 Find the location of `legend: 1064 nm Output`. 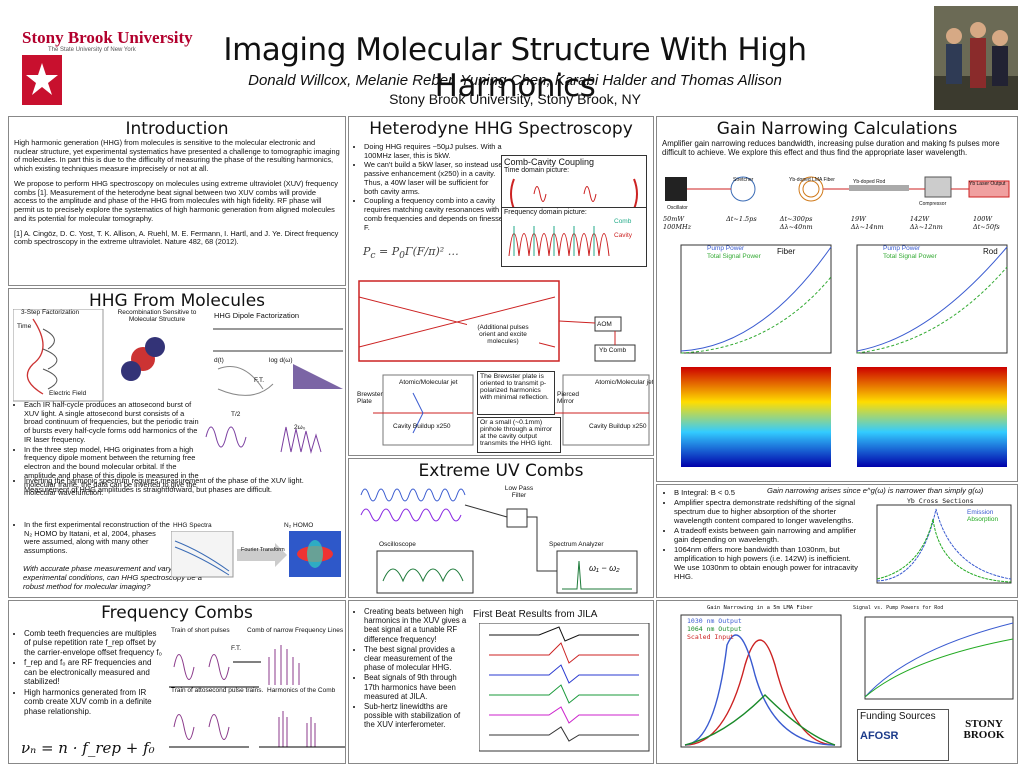

legend: 1064 nm Output is located at coordinates (714, 629).